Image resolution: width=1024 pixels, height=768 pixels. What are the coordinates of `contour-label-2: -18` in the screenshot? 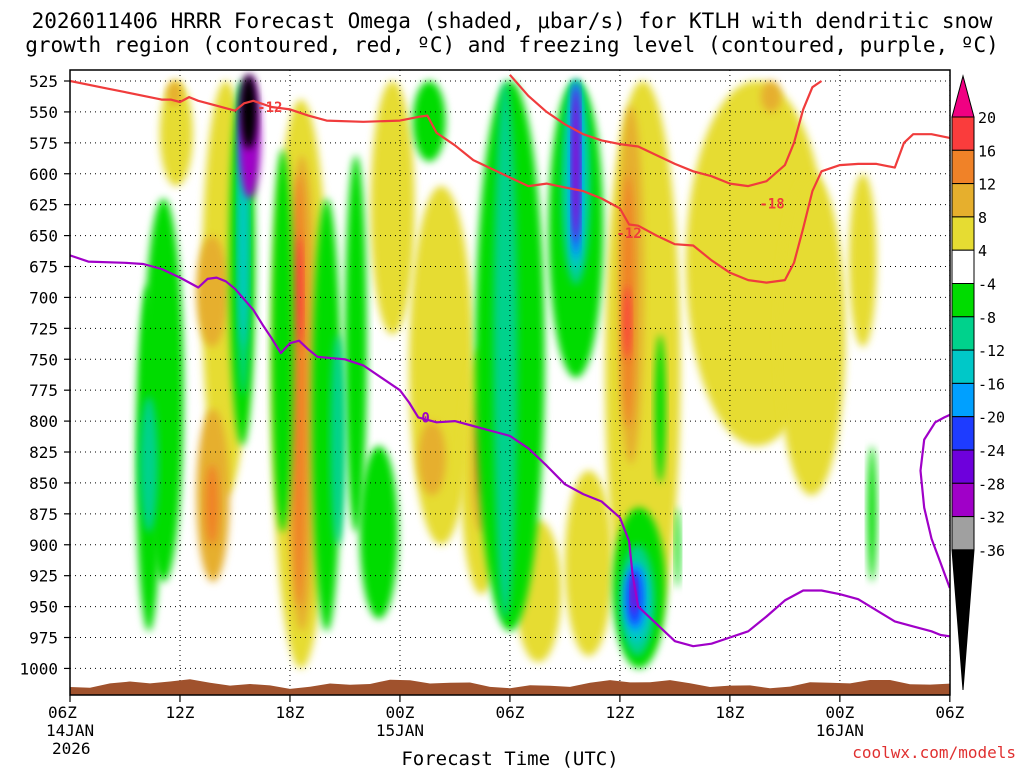 It's located at (771, 204).